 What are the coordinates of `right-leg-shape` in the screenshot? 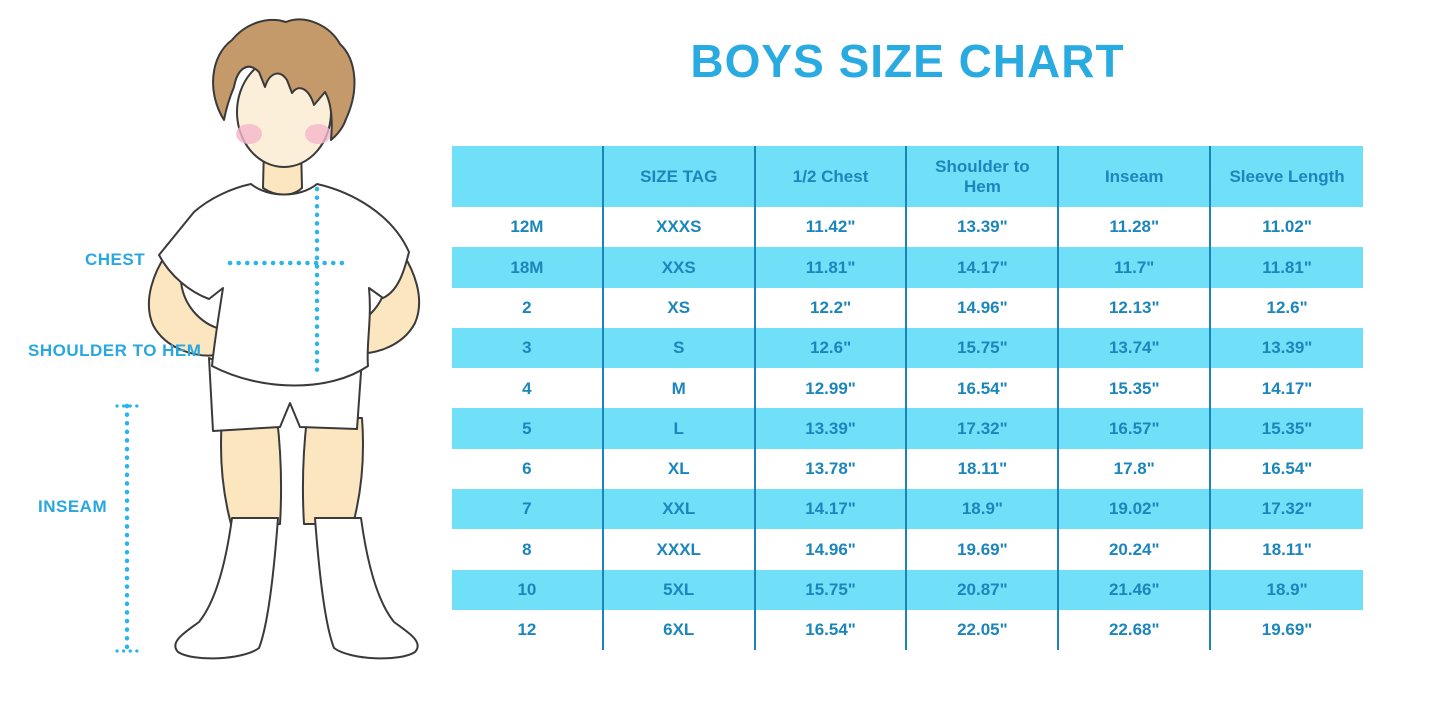 It's located at (333, 471).